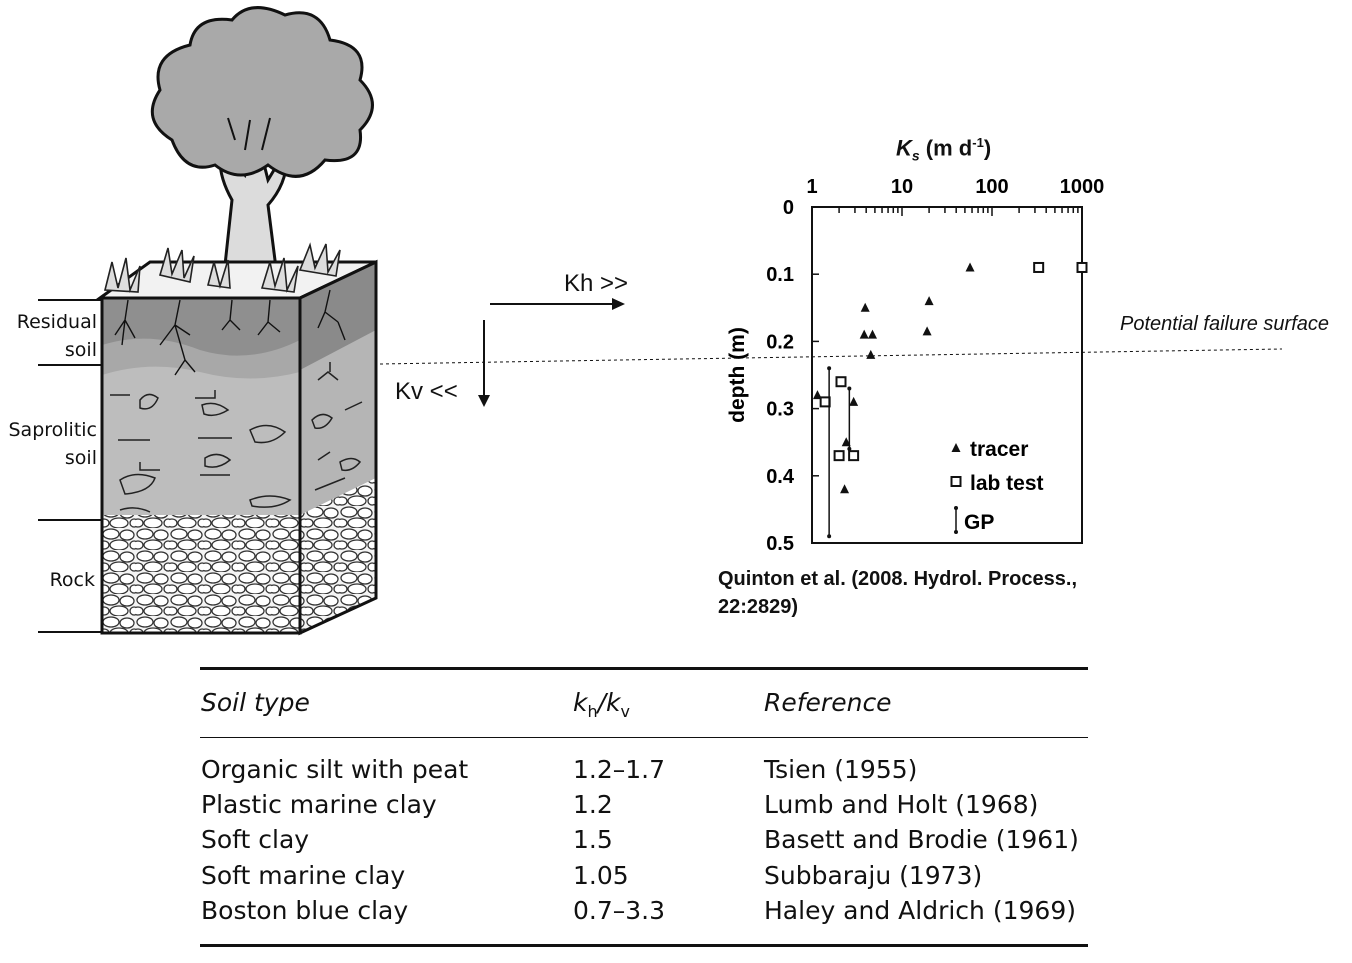 The width and height of the screenshot is (1352, 963). What do you see at coordinates (897, 579) in the screenshot?
I see `citation-line: Quinton et al. (2008. Hydrol. Process.,` at bounding box center [897, 579].